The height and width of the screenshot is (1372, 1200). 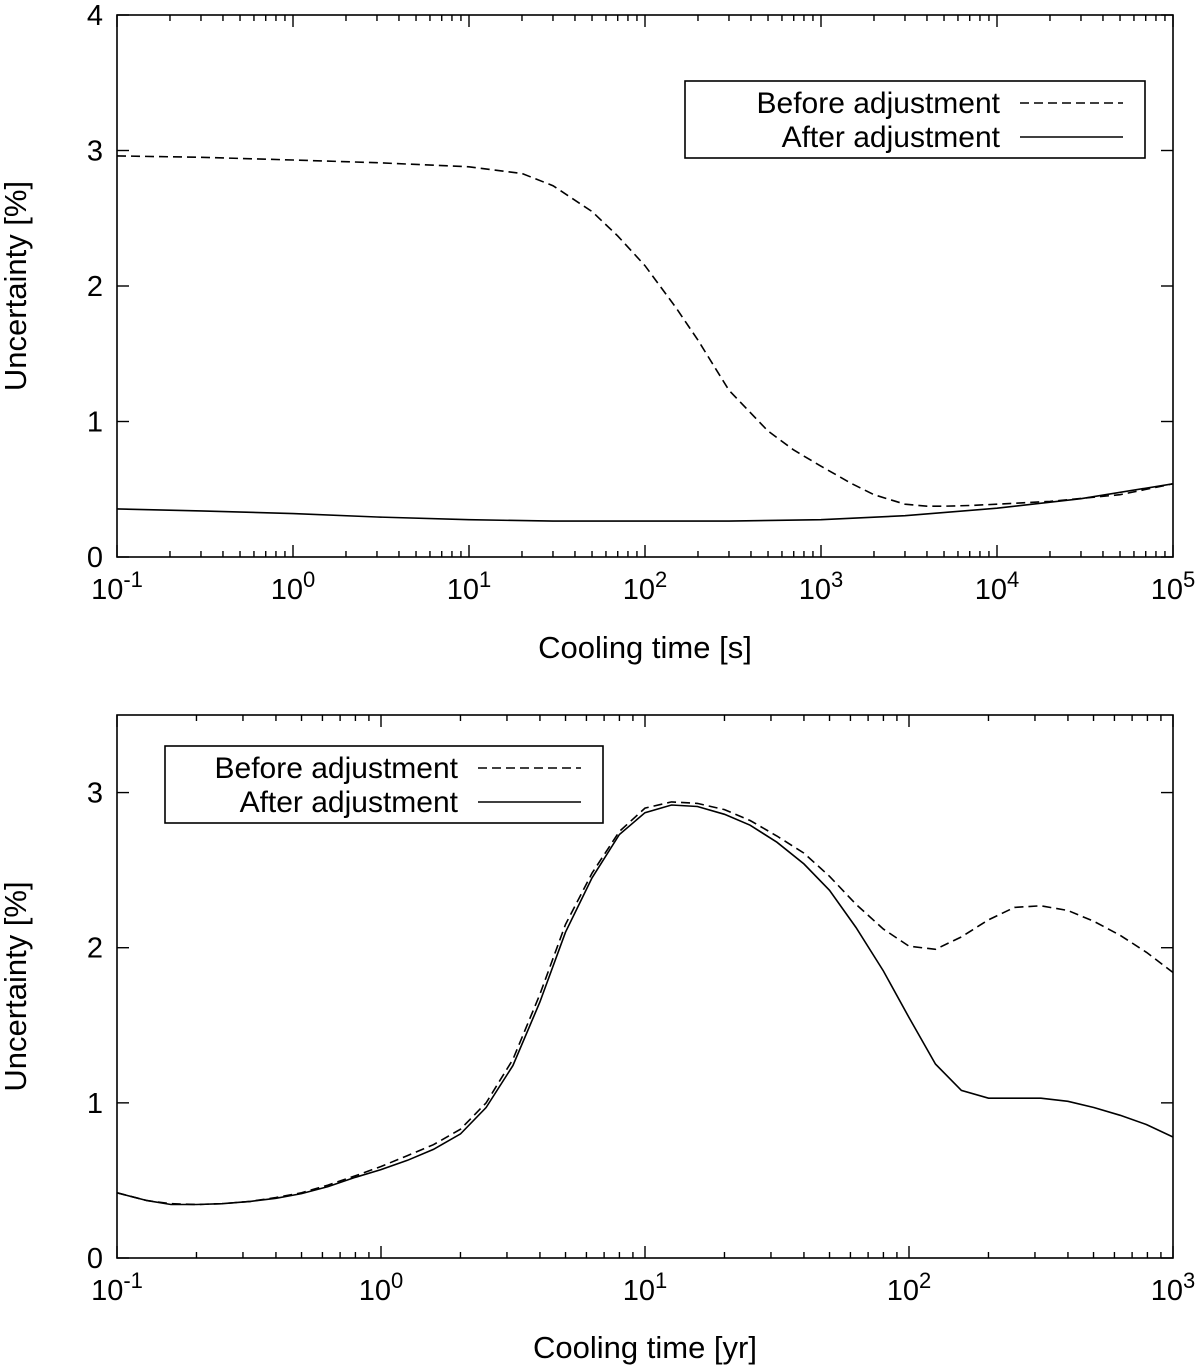 I want to click on y-tick-label: 4, so click(x=95, y=16).